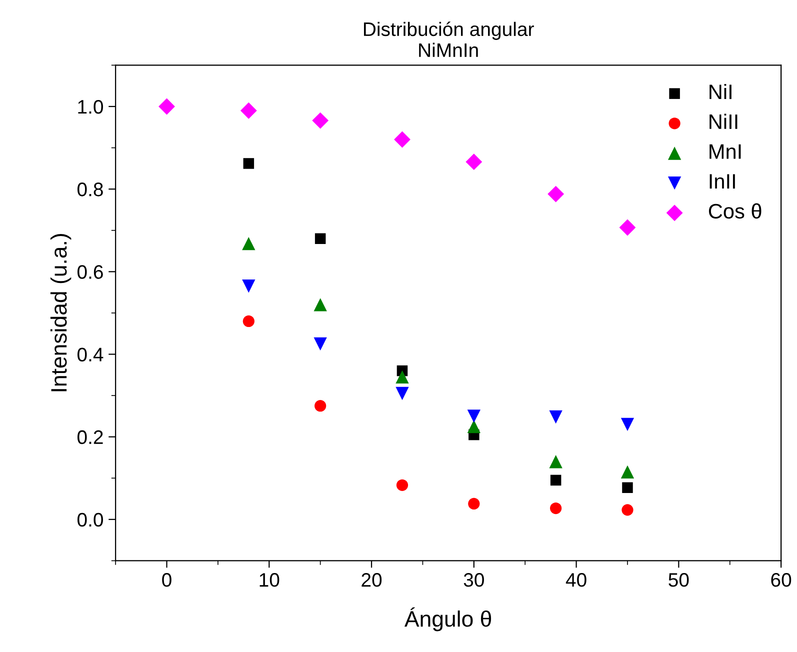  I want to click on legend-label: NiII, so click(724, 121).